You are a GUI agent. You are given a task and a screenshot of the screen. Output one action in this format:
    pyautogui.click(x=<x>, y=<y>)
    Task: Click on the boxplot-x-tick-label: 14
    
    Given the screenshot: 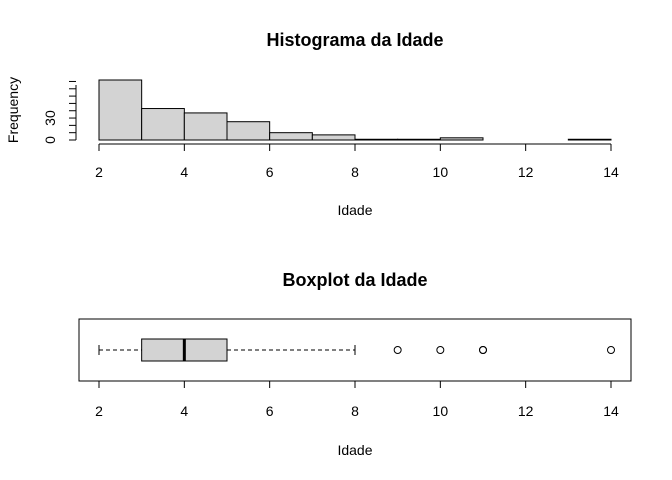 What is the action you would take?
    pyautogui.click(x=611, y=411)
    